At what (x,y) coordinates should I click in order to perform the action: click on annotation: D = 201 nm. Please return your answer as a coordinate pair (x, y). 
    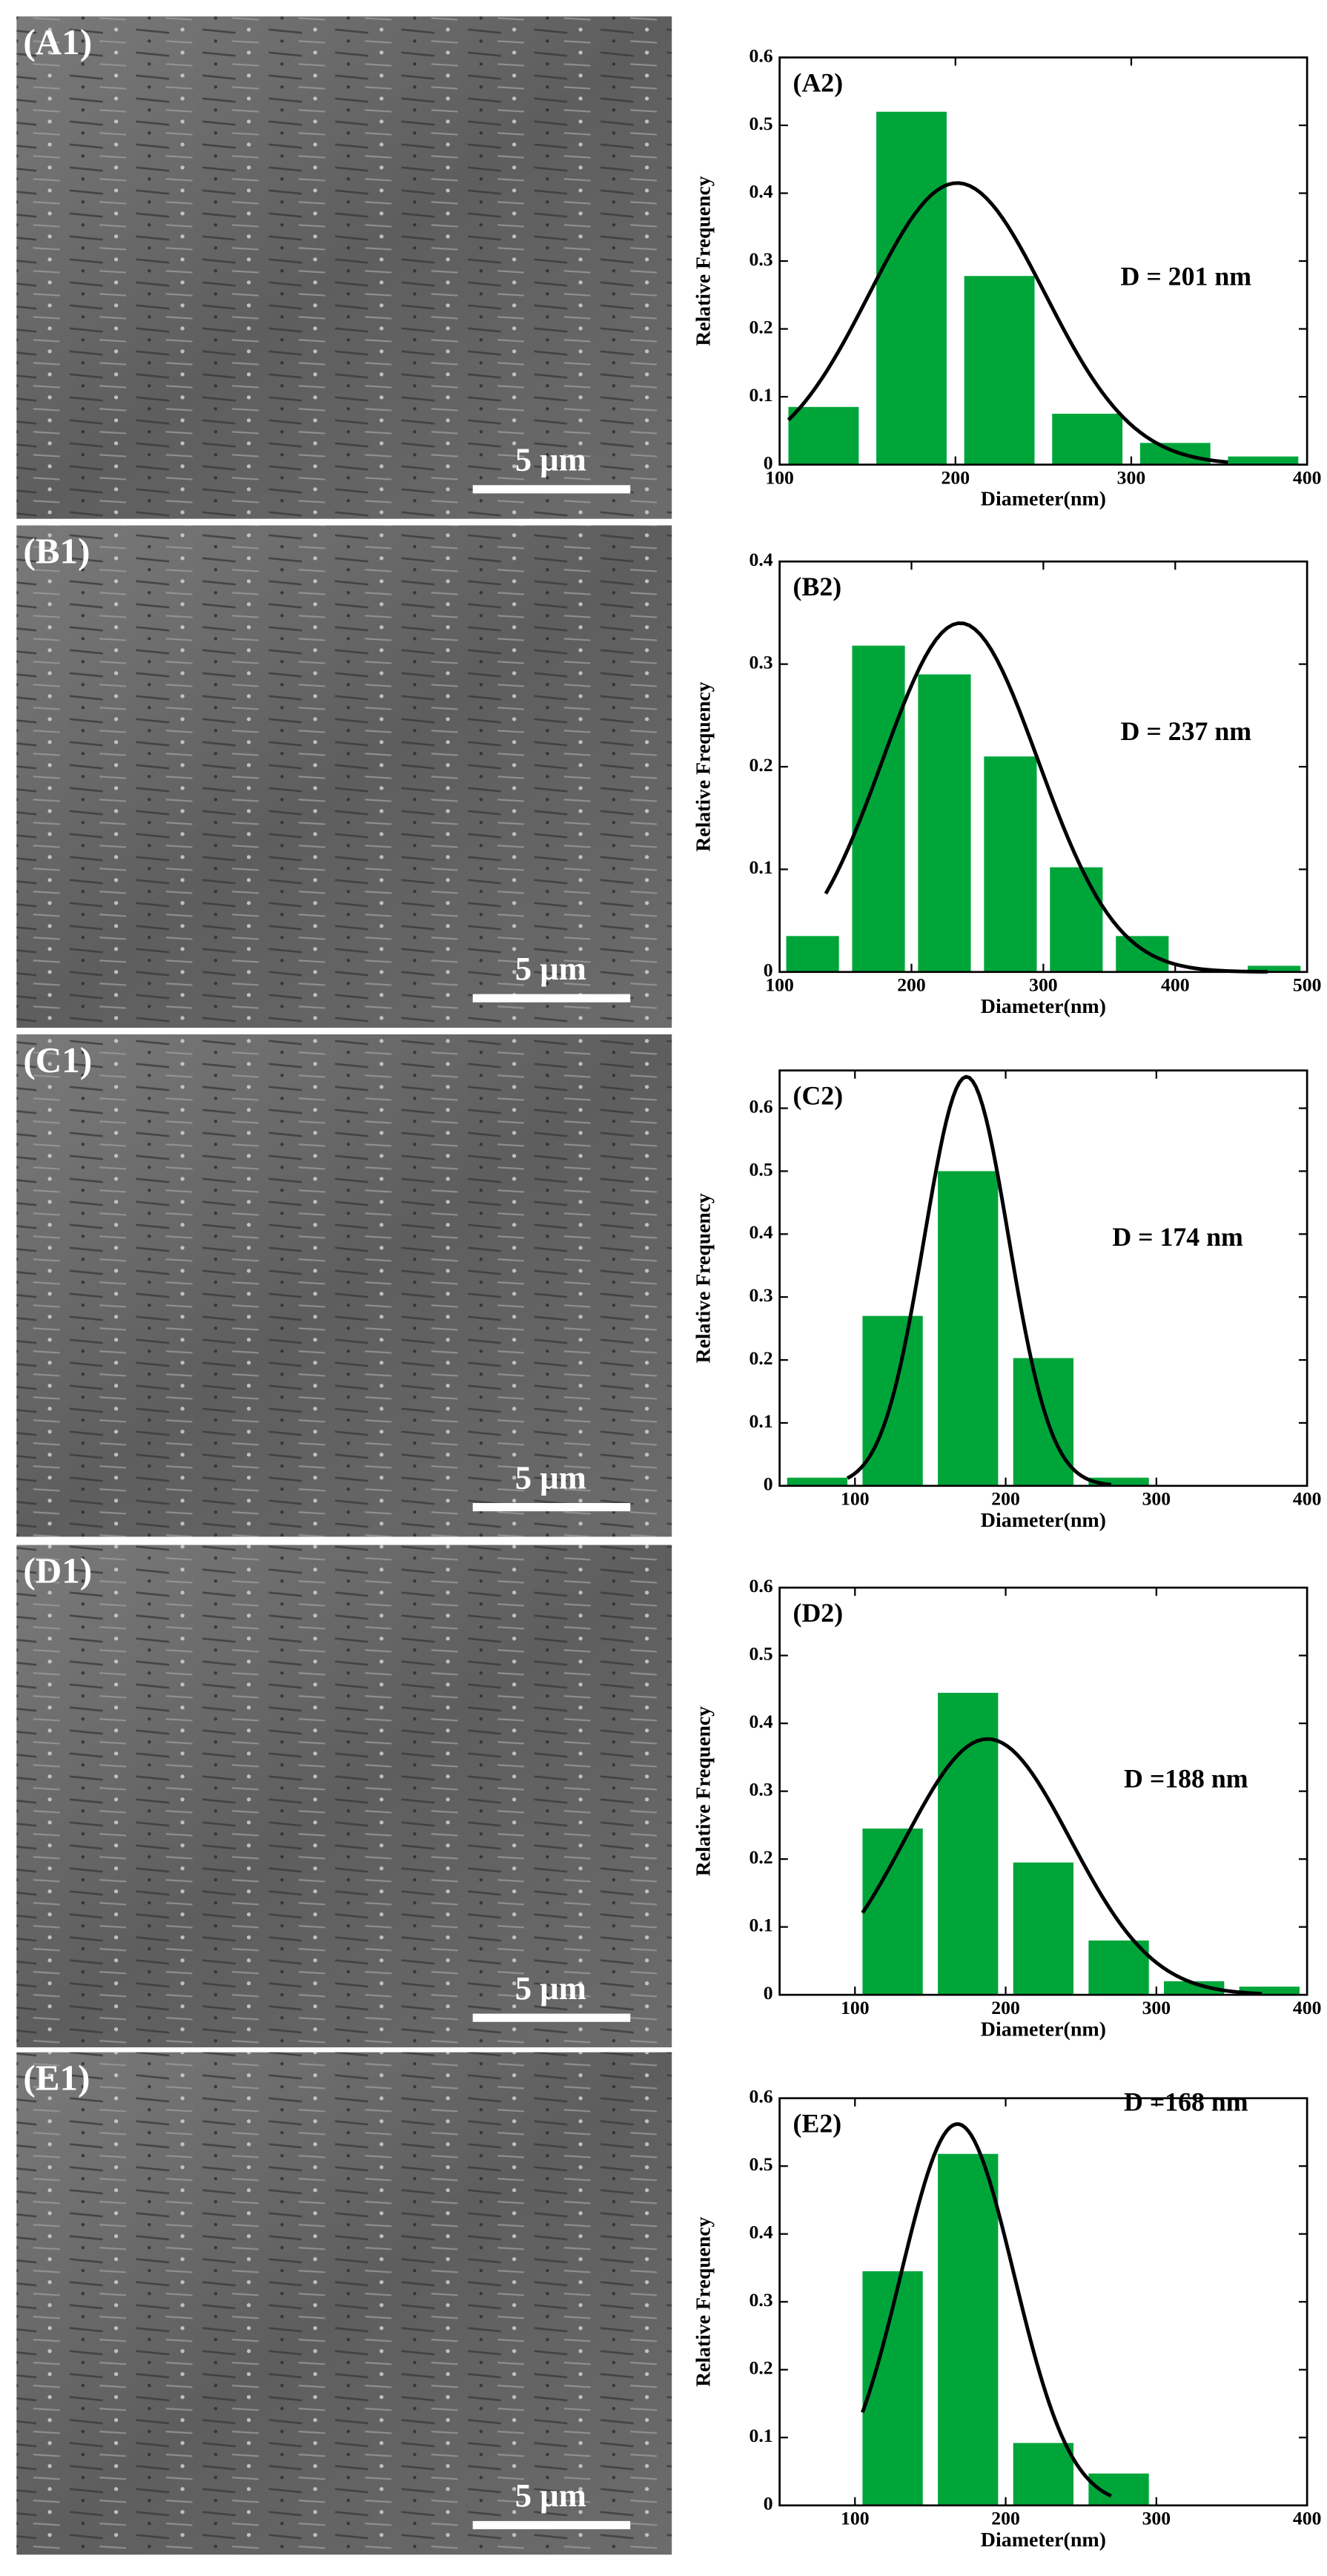
    Looking at the image, I should click on (1186, 276).